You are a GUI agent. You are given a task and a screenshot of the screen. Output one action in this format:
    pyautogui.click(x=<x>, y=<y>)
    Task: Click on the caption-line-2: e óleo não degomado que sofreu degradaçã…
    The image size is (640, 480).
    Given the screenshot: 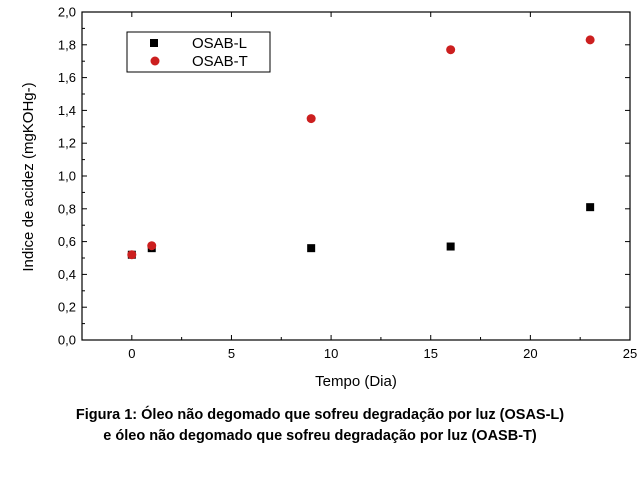 What is the action you would take?
    pyautogui.click(x=320, y=436)
    